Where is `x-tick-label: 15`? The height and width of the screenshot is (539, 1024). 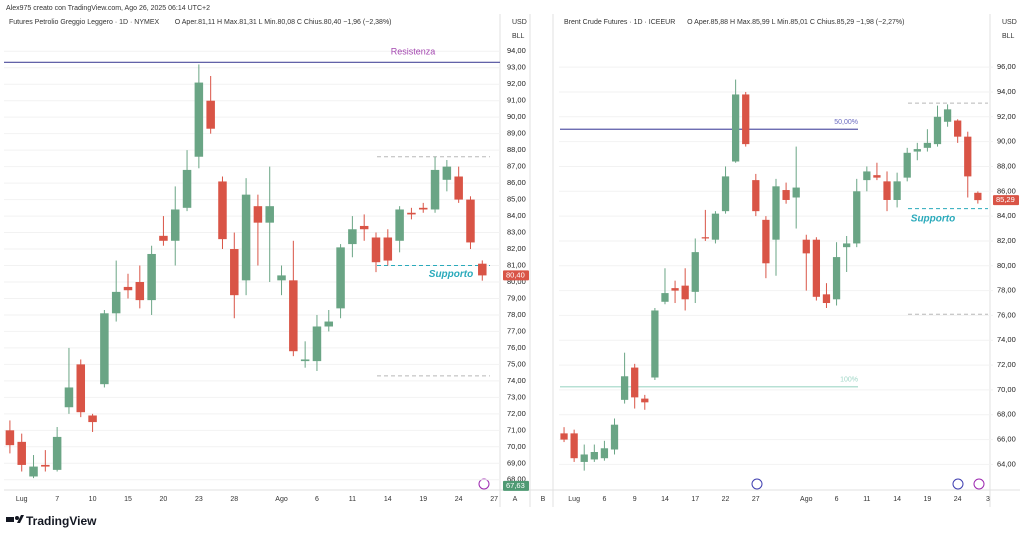 x-tick-label: 15 is located at coordinates (128, 499).